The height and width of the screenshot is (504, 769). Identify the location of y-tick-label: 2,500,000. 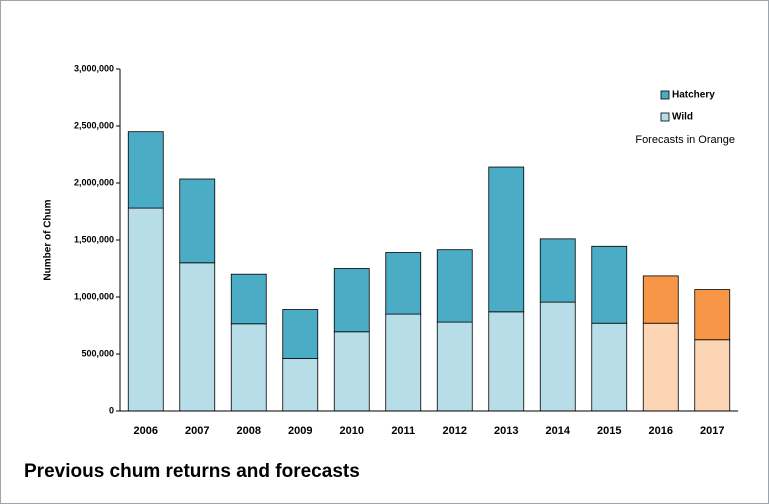
(94, 125).